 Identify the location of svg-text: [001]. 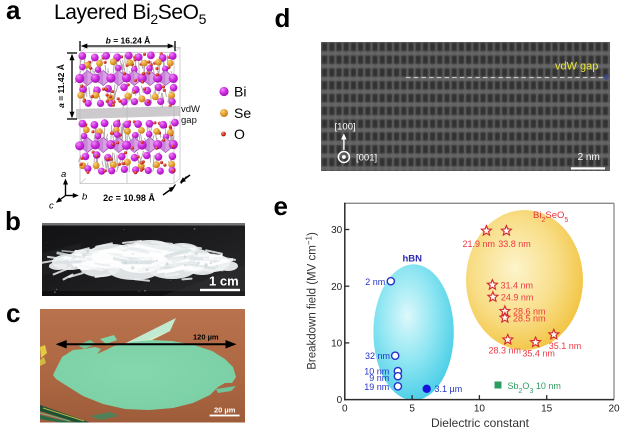
(366, 158).